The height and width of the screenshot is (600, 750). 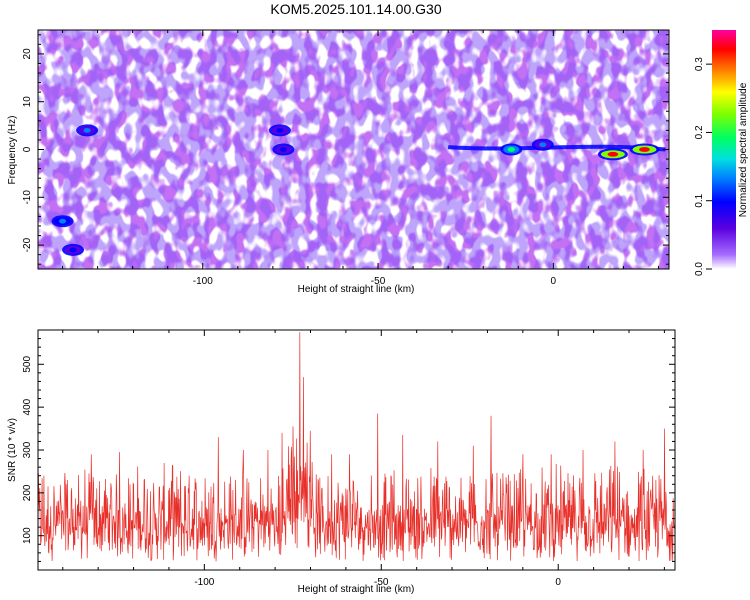 What do you see at coordinates (203, 281) in the screenshot?
I see `heatmap-x-tick-label: -100` at bounding box center [203, 281].